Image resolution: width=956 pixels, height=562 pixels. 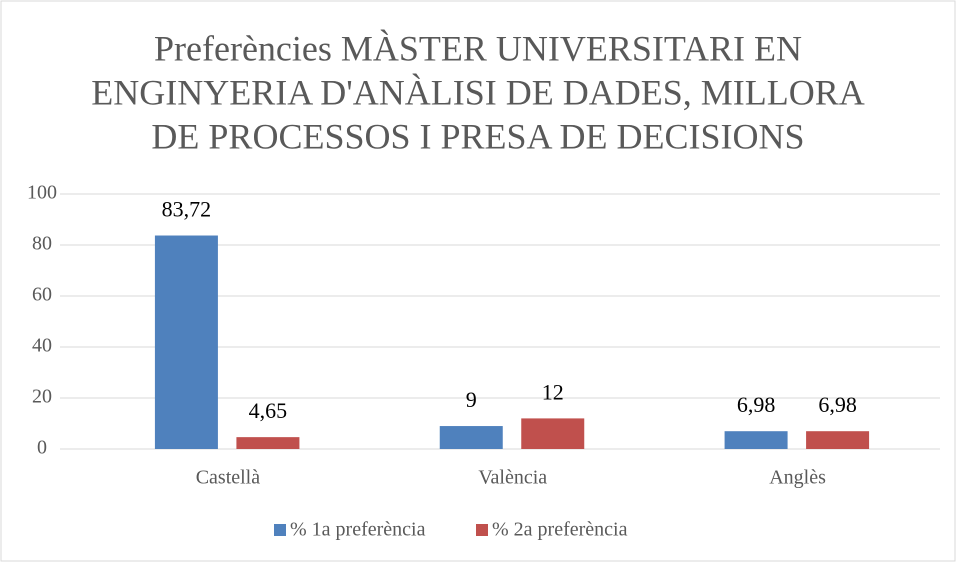 What do you see at coordinates (268, 410) in the screenshot?
I see `data-label: 4,65` at bounding box center [268, 410].